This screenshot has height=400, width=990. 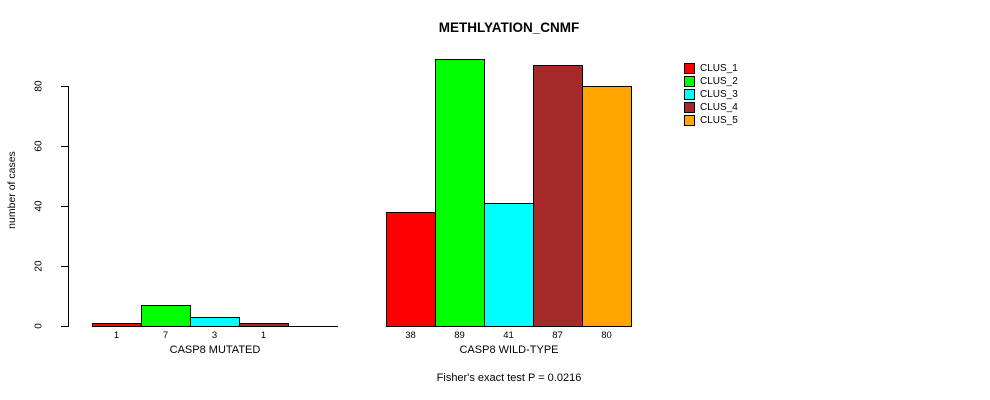 I want to click on chart-title: METHLYATION_CNMF, so click(x=509, y=27).